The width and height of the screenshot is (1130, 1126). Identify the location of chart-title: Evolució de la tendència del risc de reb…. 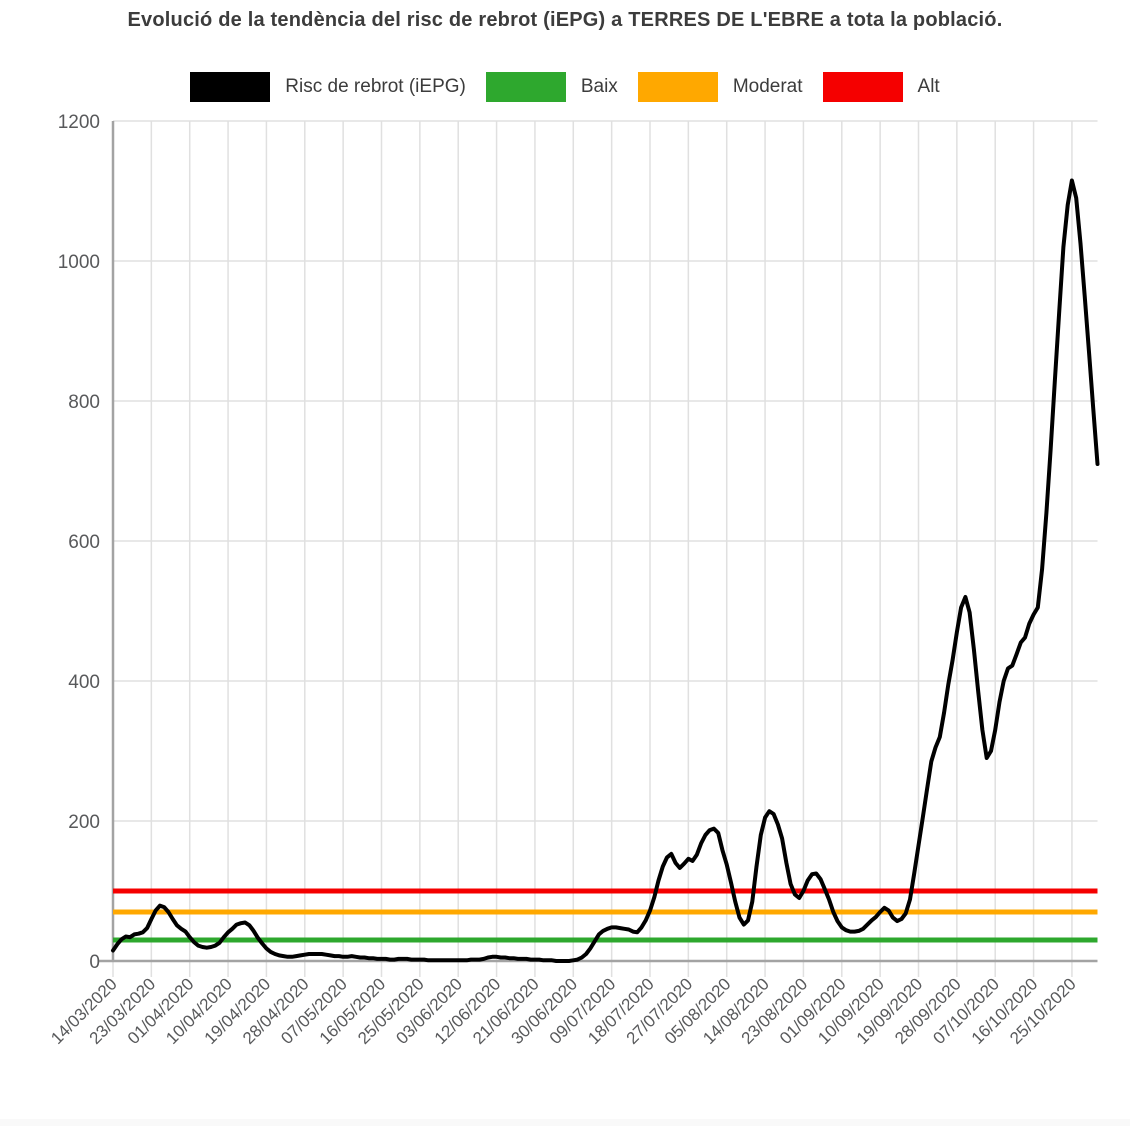
(565, 20).